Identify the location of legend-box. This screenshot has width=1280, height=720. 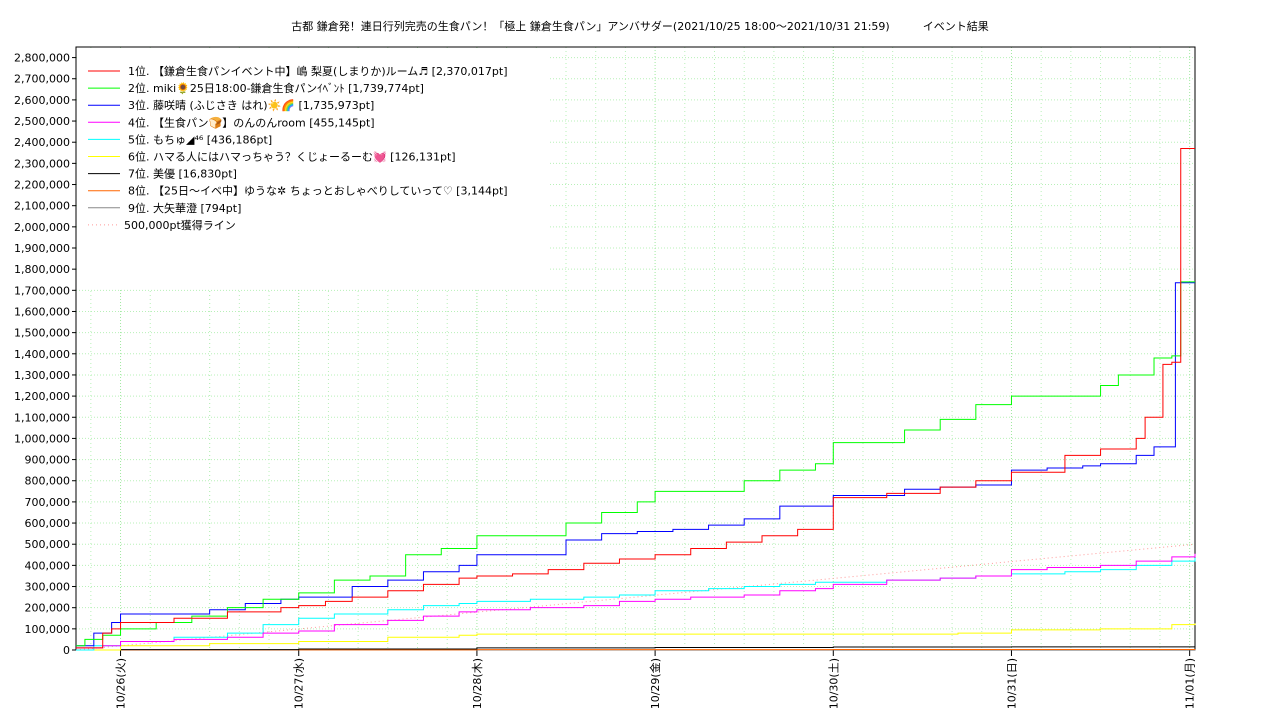
(313, 169).